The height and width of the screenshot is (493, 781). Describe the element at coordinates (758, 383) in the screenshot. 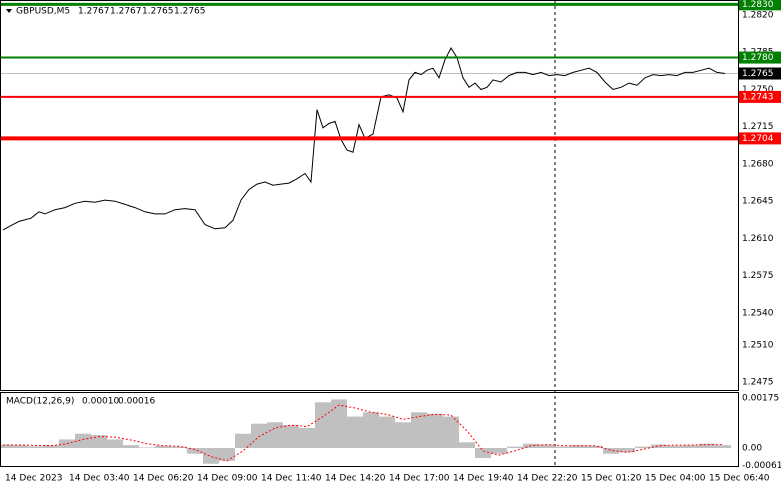

I see `y-tick-label: 1.2475` at that location.